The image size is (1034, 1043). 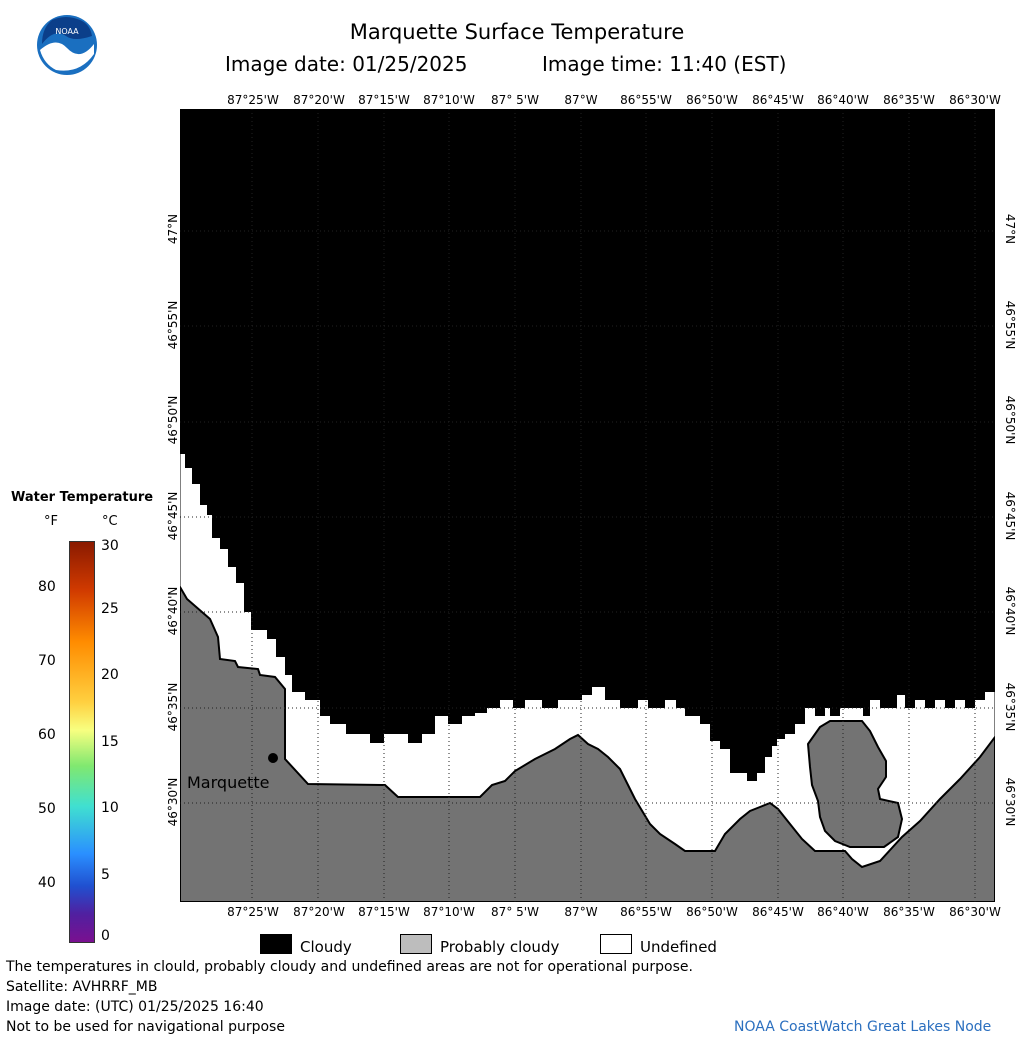 I want to click on city-label: Marquette, so click(x=228, y=782).